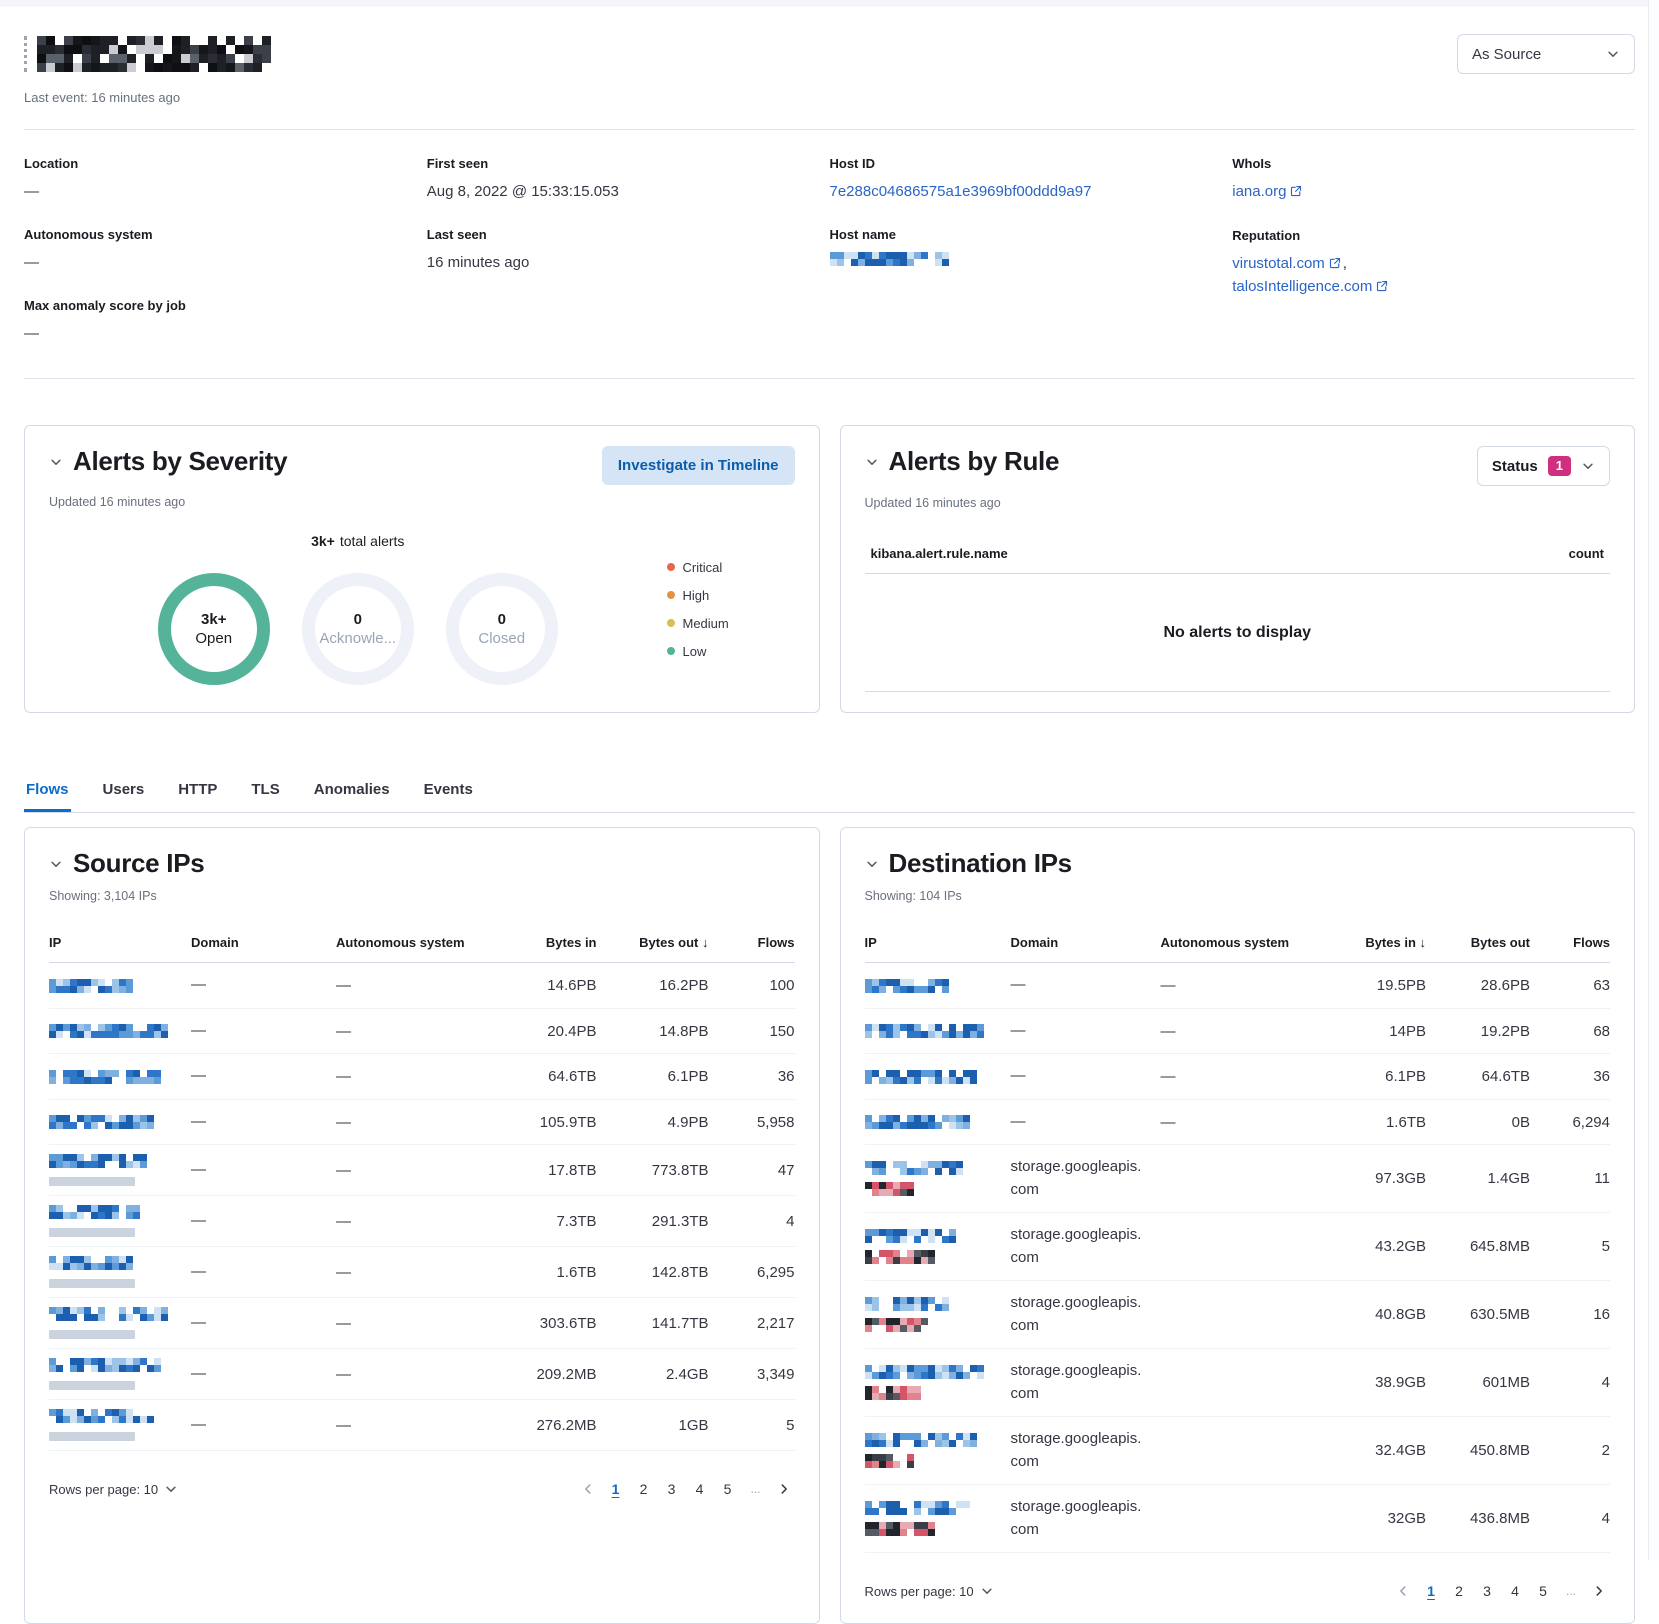 This screenshot has width=1659, height=1624. What do you see at coordinates (730, 595) in the screenshot?
I see `legend-item-high: High` at bounding box center [730, 595].